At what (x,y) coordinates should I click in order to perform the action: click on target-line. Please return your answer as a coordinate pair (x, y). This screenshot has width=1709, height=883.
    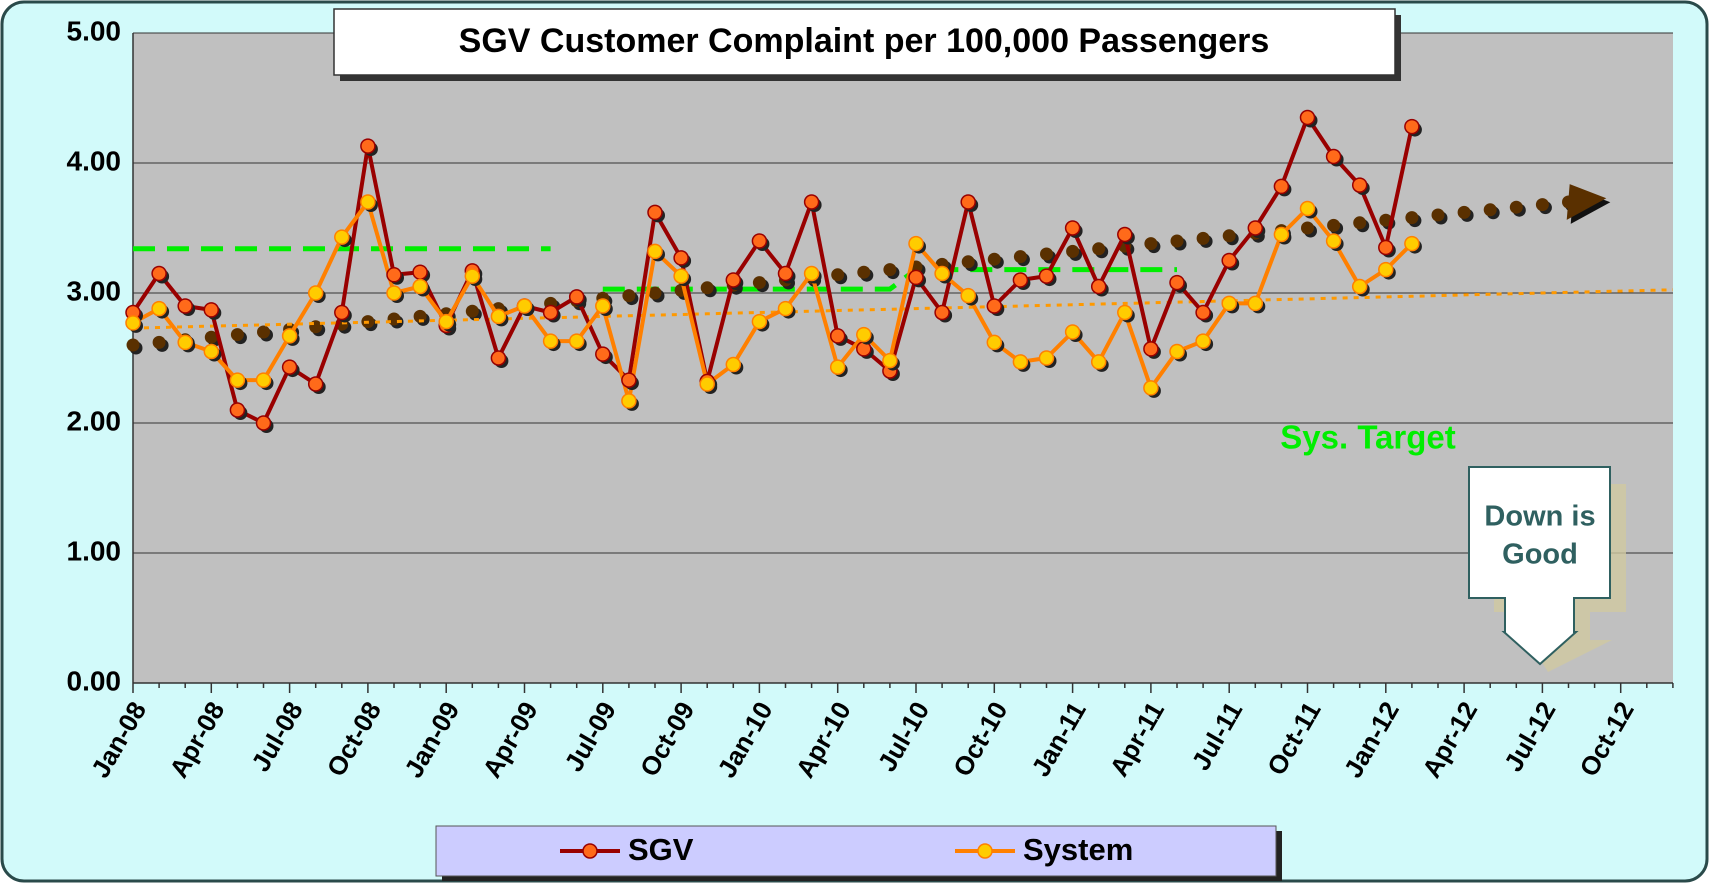
    Looking at the image, I should click on (655, 269).